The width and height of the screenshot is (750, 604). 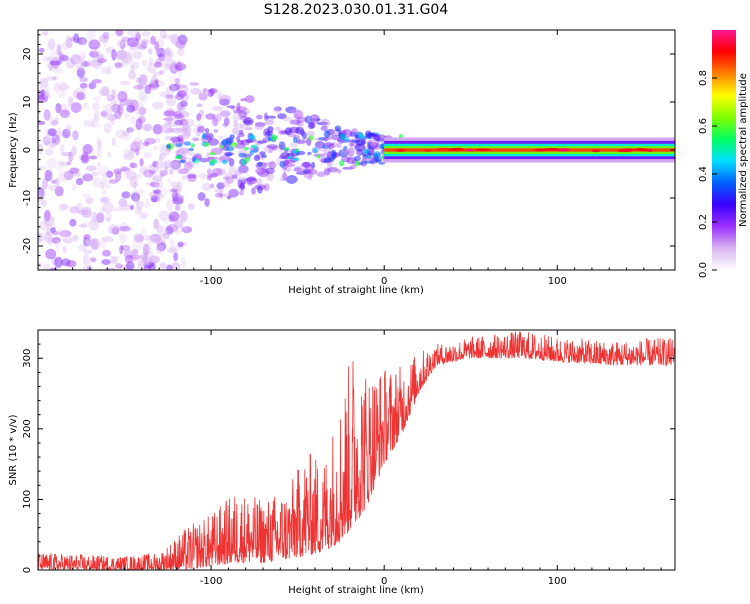 I want to click on colorbar-gradient, so click(x=724, y=150).